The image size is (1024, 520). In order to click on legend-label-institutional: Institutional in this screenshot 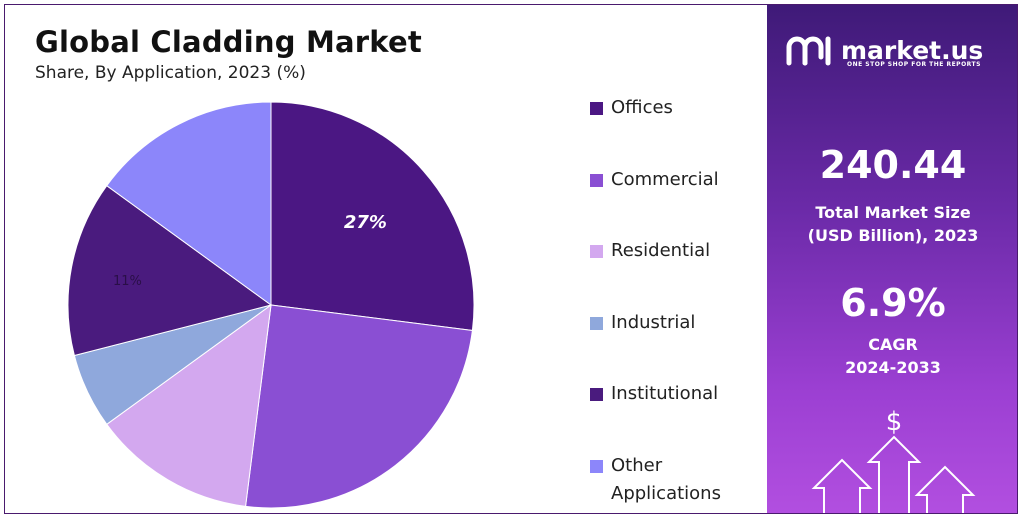, I will do `click(665, 393)`.